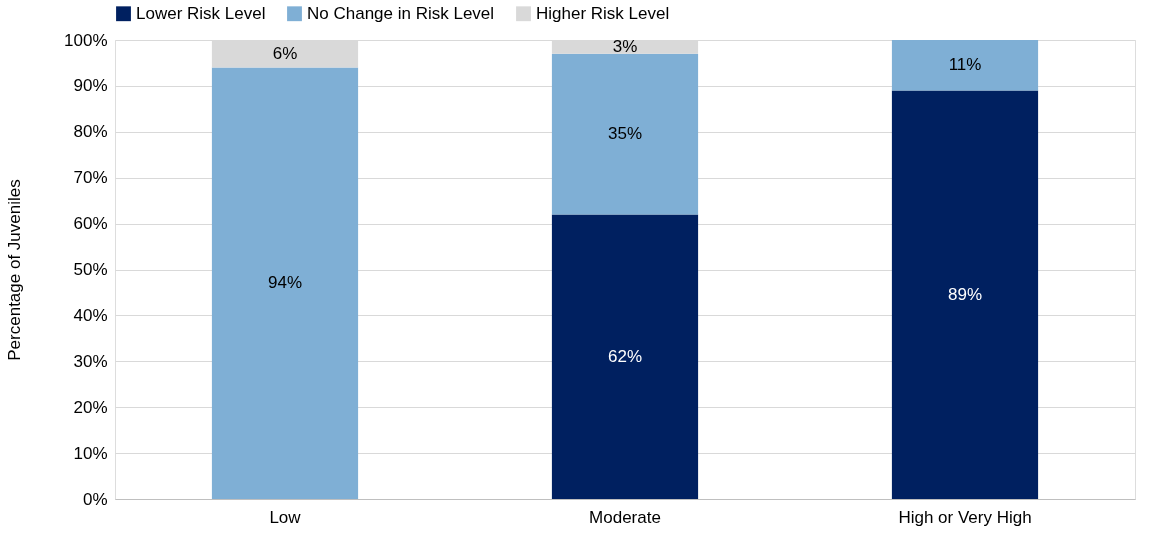 The image size is (1162, 548). Describe the element at coordinates (285, 517) in the screenshot. I see `x-tick-label: Low` at that location.